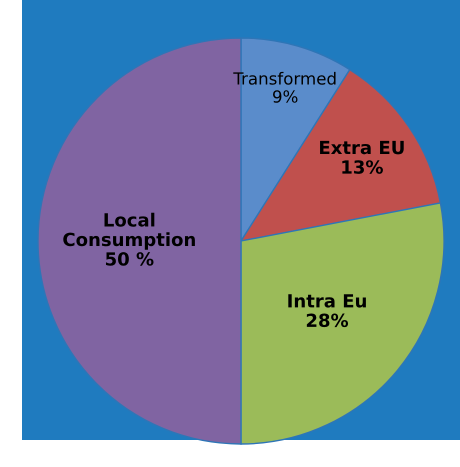 Image resolution: width=460 pixels, height=467 pixels. Describe the element at coordinates (327, 321) in the screenshot. I see `data-label: 28%` at that location.